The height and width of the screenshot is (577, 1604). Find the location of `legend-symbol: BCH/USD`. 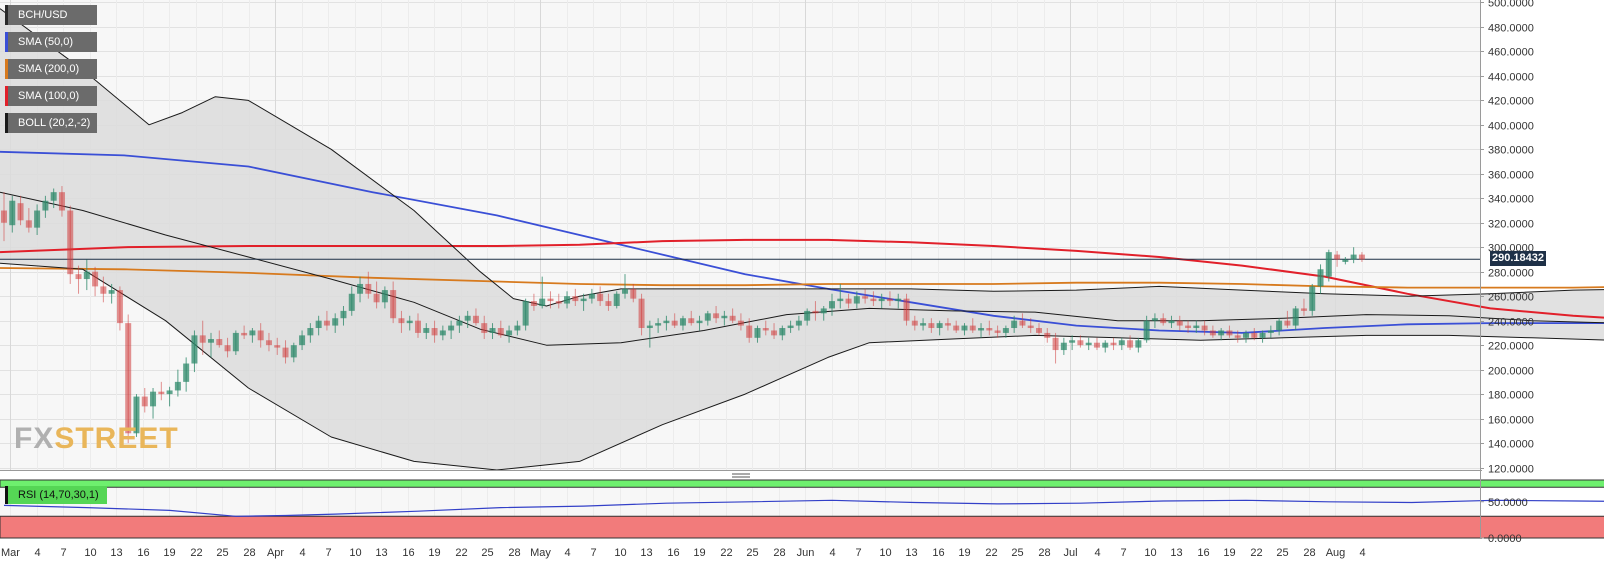

legend-symbol: BCH/USD is located at coordinates (51, 15).